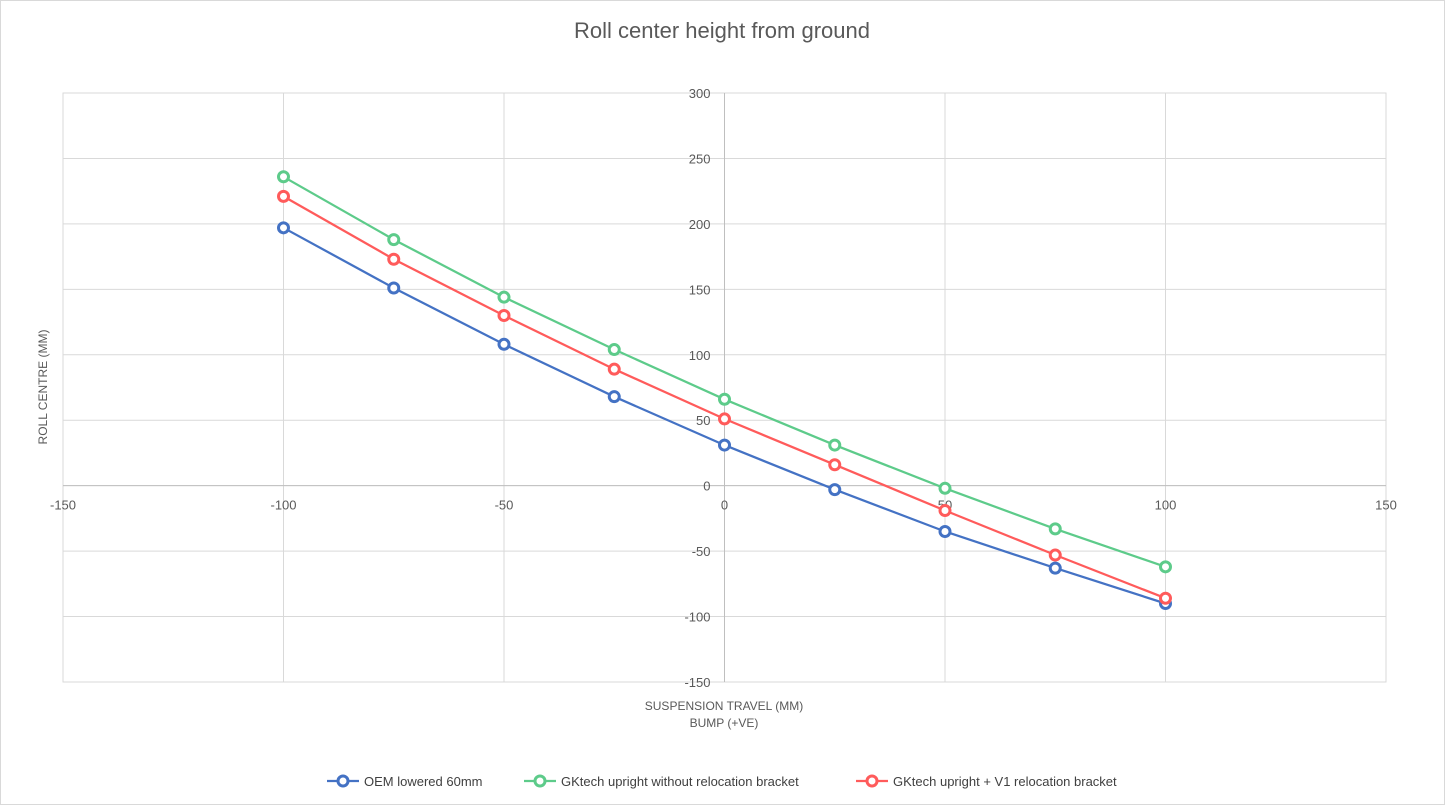 The image size is (1445, 805). Describe the element at coordinates (700, 158) in the screenshot. I see `y-tick-label: 250` at that location.